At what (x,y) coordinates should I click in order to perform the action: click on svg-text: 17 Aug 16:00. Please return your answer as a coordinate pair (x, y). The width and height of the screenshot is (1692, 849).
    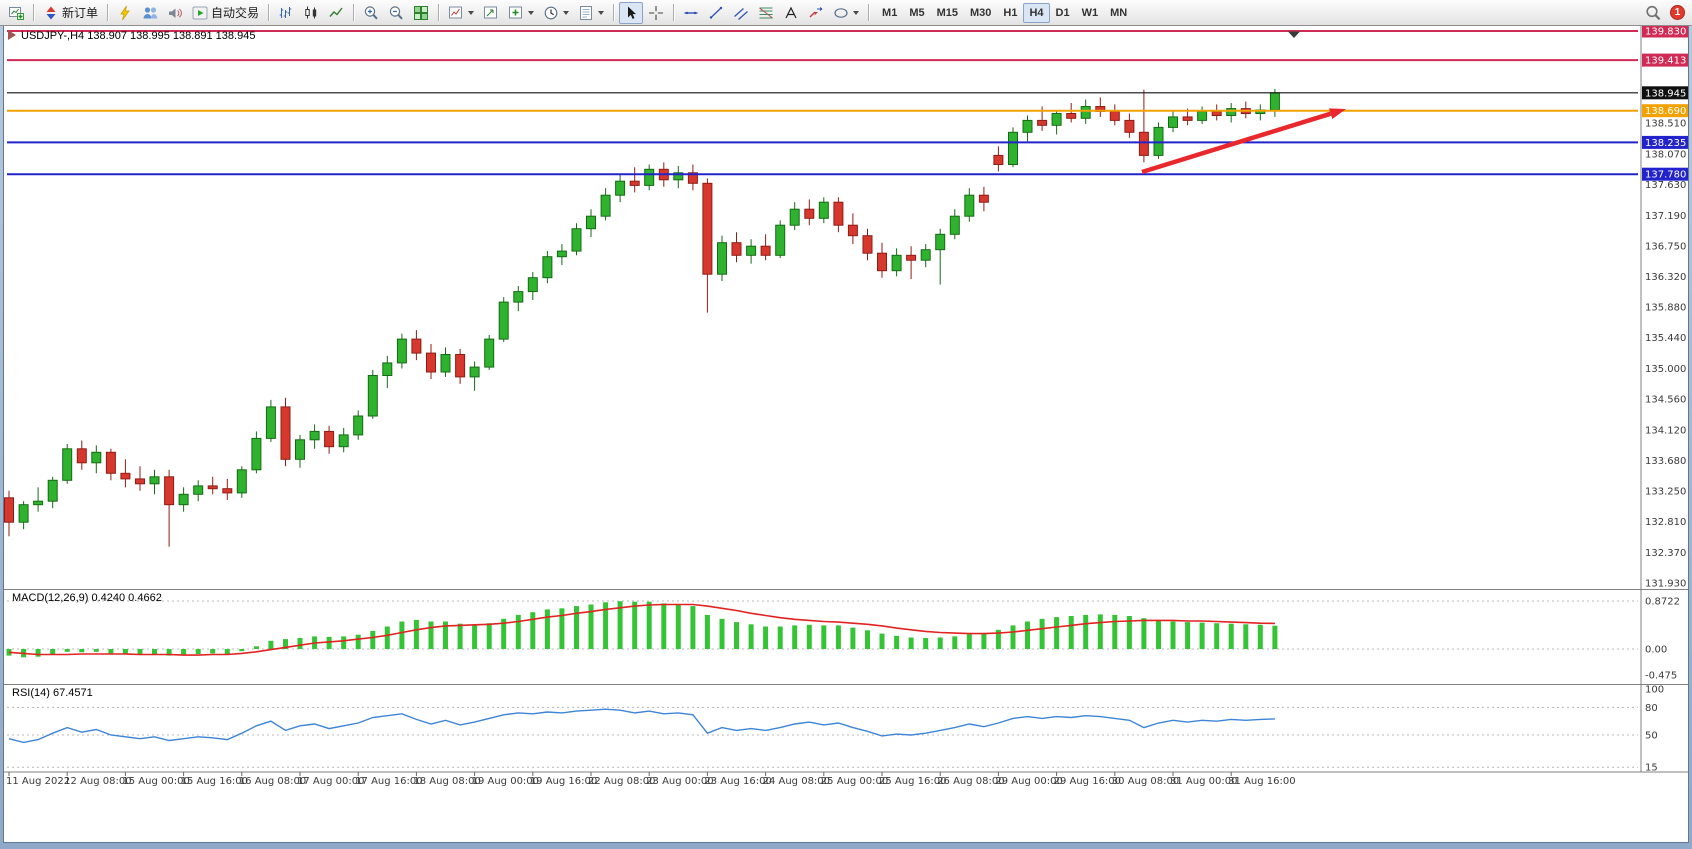
    Looking at the image, I should click on (388, 781).